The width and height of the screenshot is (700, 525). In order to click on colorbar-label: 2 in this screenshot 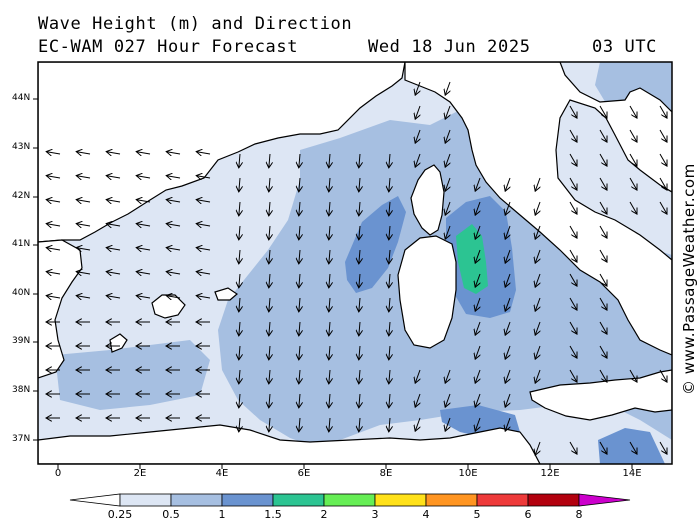, I will do `click(324, 514)`.